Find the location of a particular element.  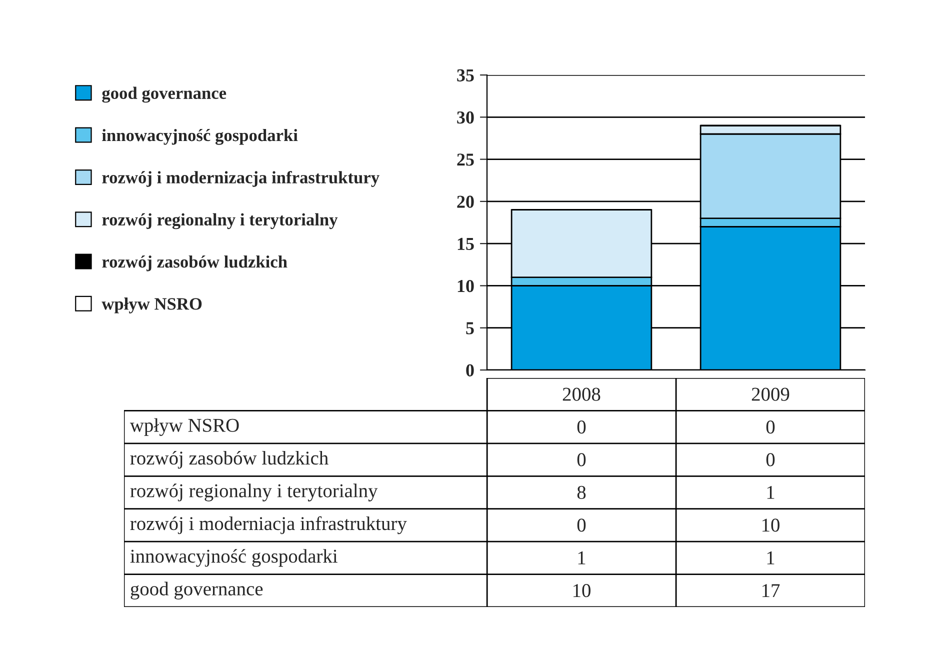

data-label: 17 is located at coordinates (771, 590).